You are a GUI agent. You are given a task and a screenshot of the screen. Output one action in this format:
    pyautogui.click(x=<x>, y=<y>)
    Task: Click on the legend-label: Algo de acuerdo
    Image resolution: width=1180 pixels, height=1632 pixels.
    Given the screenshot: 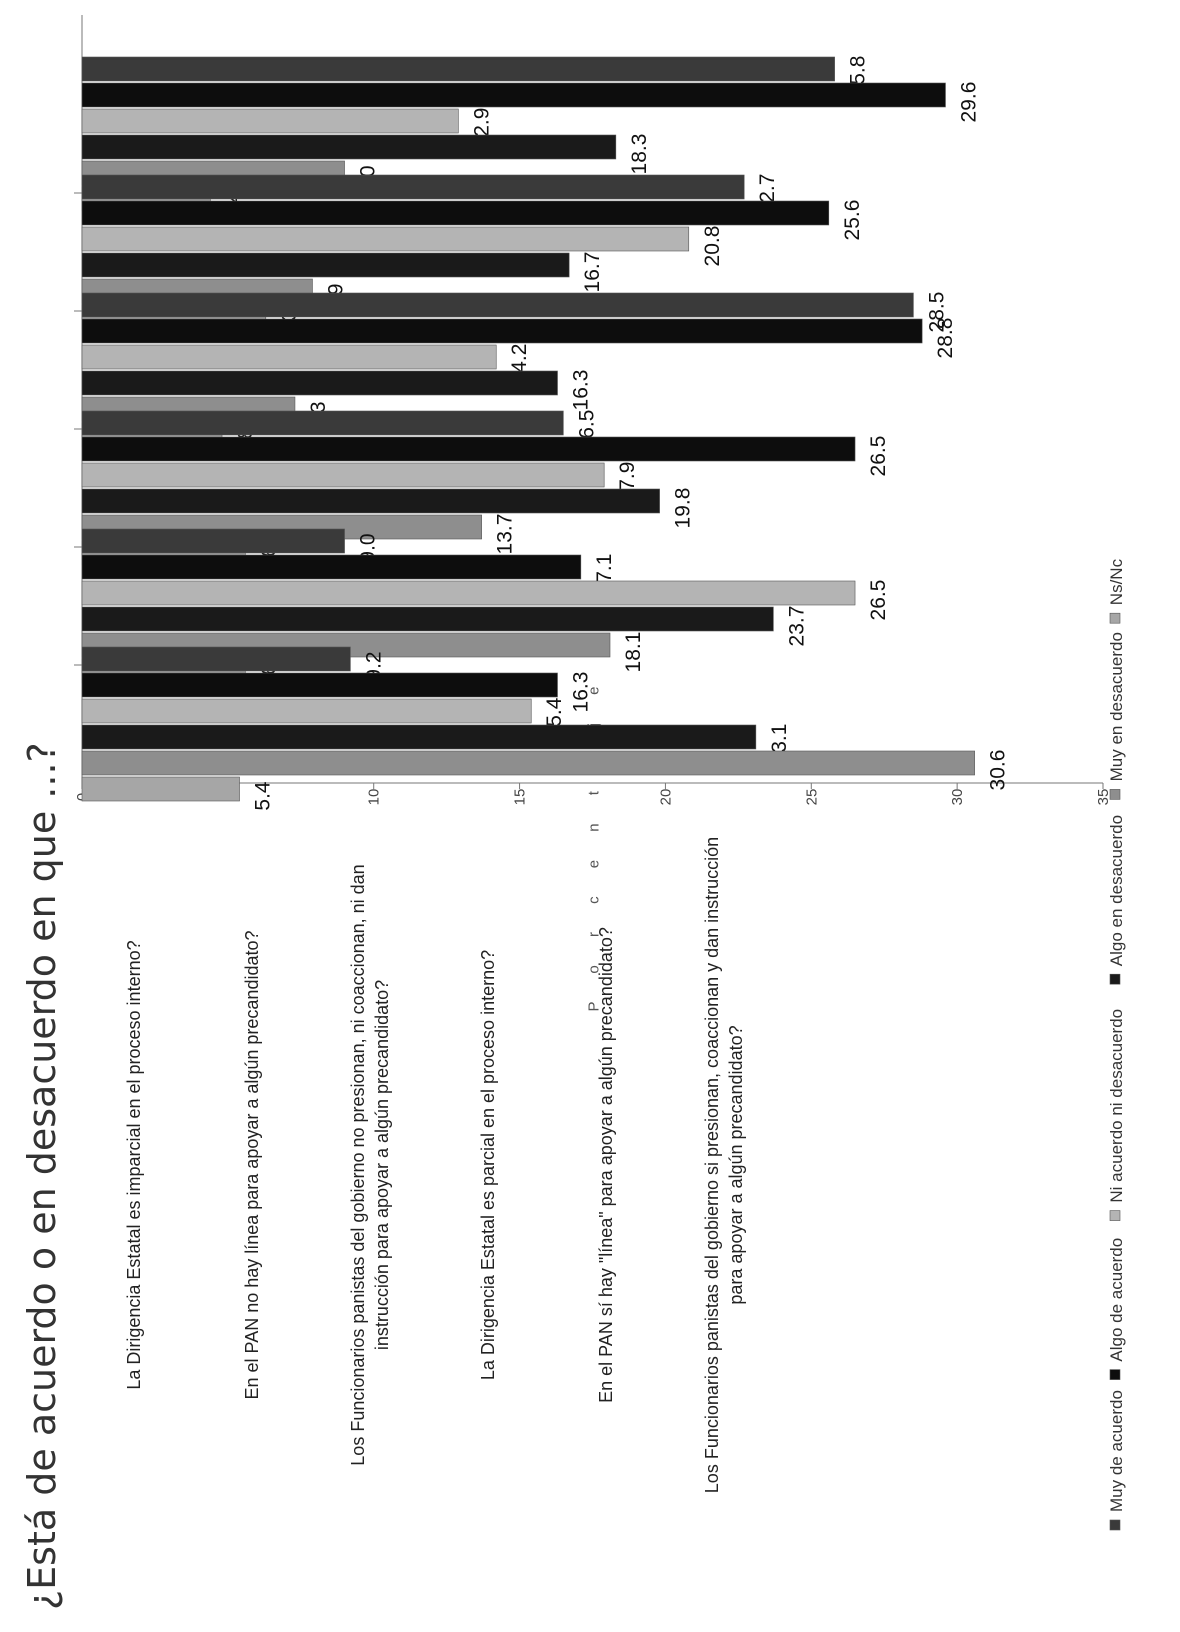 What is the action you would take?
    pyautogui.click(x=1116, y=1300)
    